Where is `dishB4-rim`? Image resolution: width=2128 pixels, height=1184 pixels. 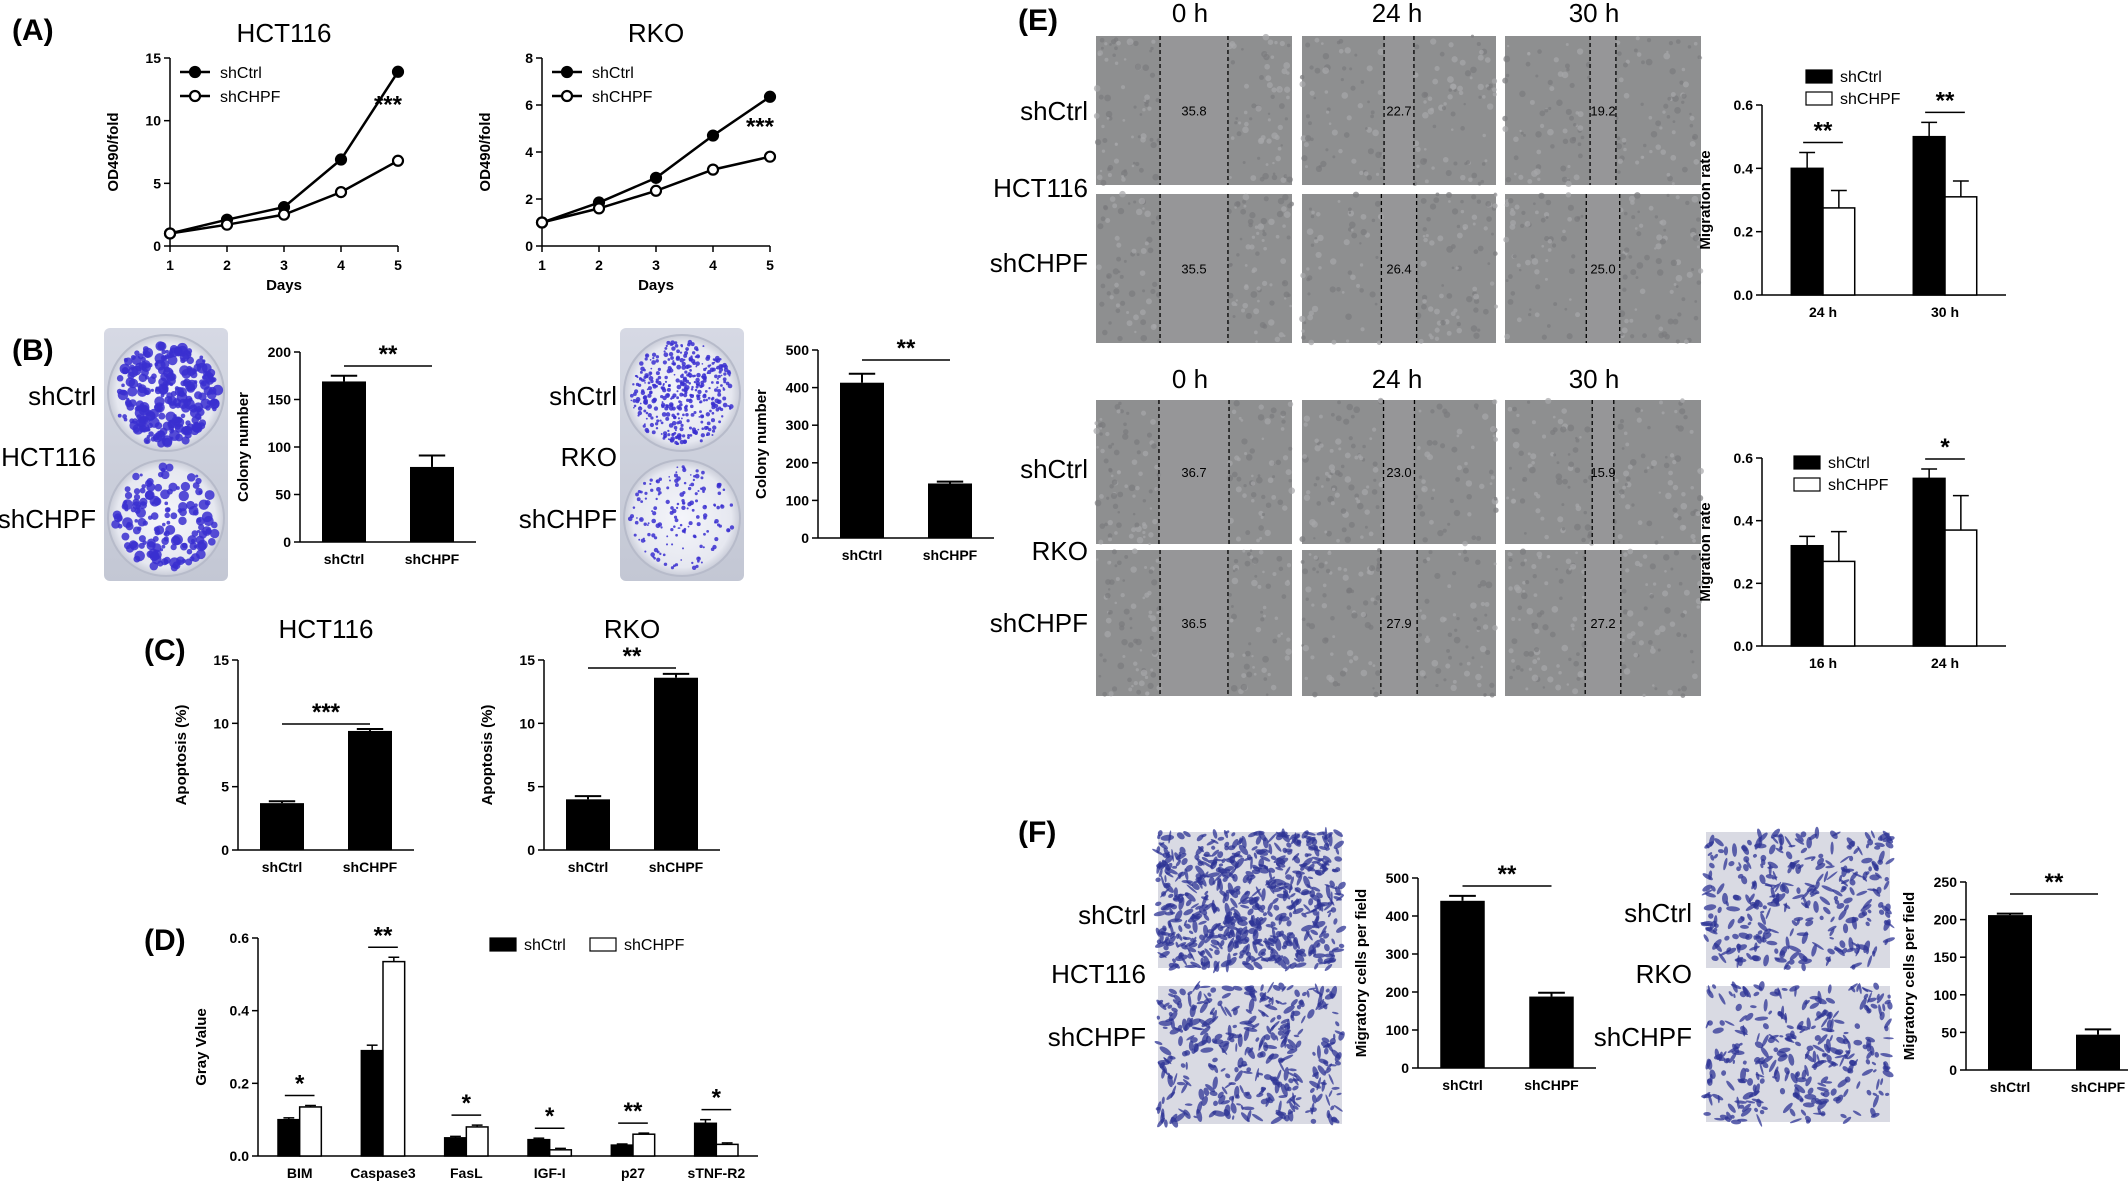
dishB4-rim is located at coordinates (682, 518).